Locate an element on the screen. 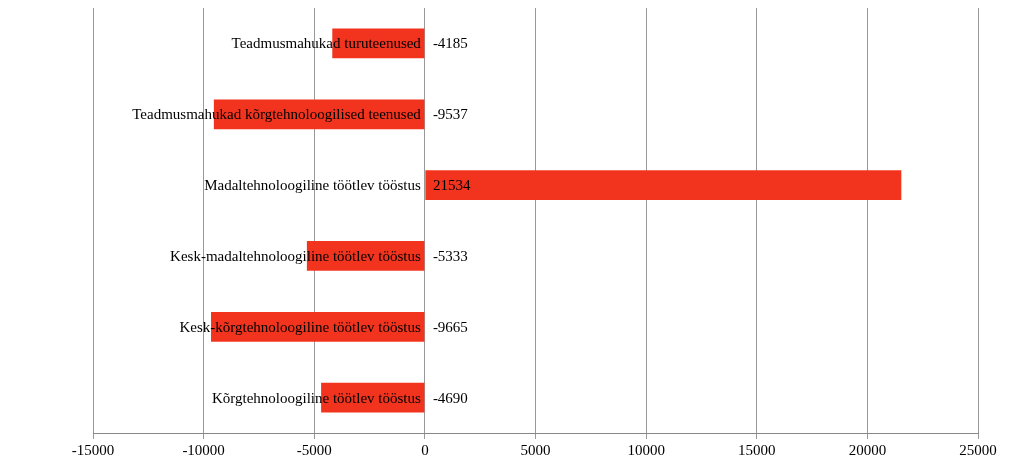 The height and width of the screenshot is (463, 1010). data-label: -9665 is located at coordinates (450, 326).